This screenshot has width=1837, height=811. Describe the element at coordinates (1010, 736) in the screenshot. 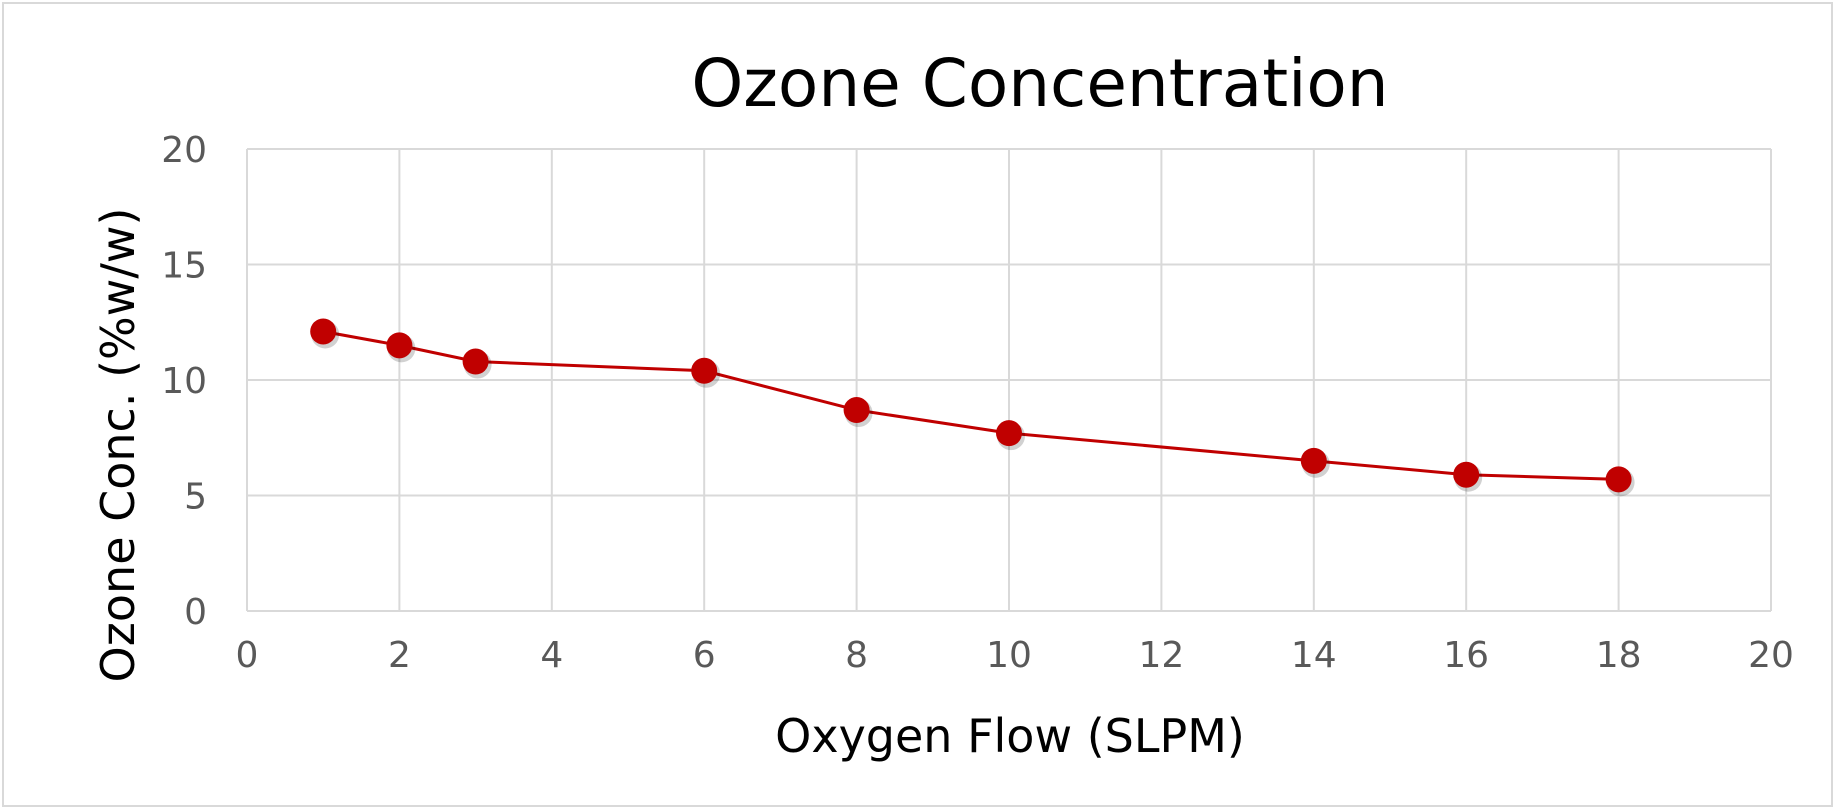

I see `x-axis-title: Oxygen Flow (SLPM)` at that location.